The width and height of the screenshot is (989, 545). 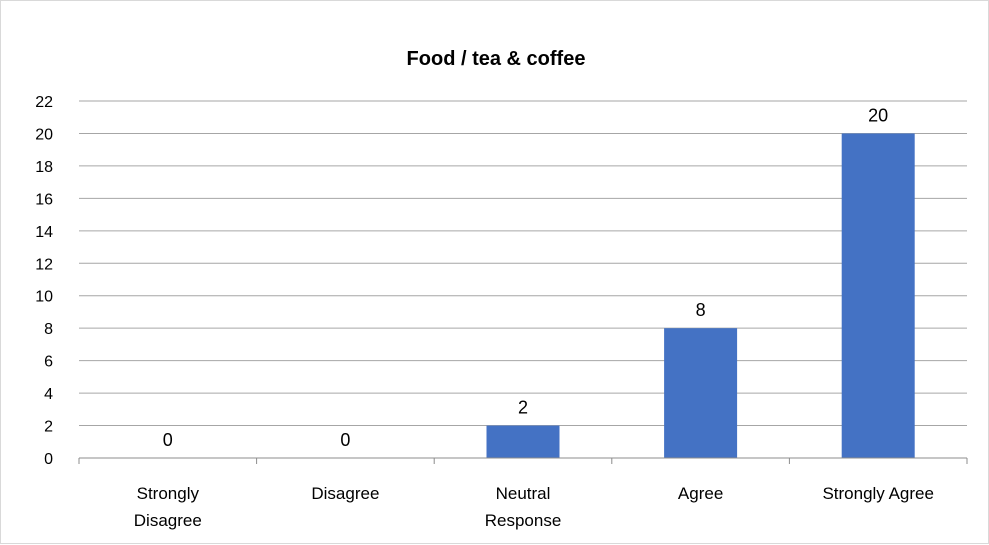 I want to click on y-tick-label-20: 20, so click(x=44, y=134).